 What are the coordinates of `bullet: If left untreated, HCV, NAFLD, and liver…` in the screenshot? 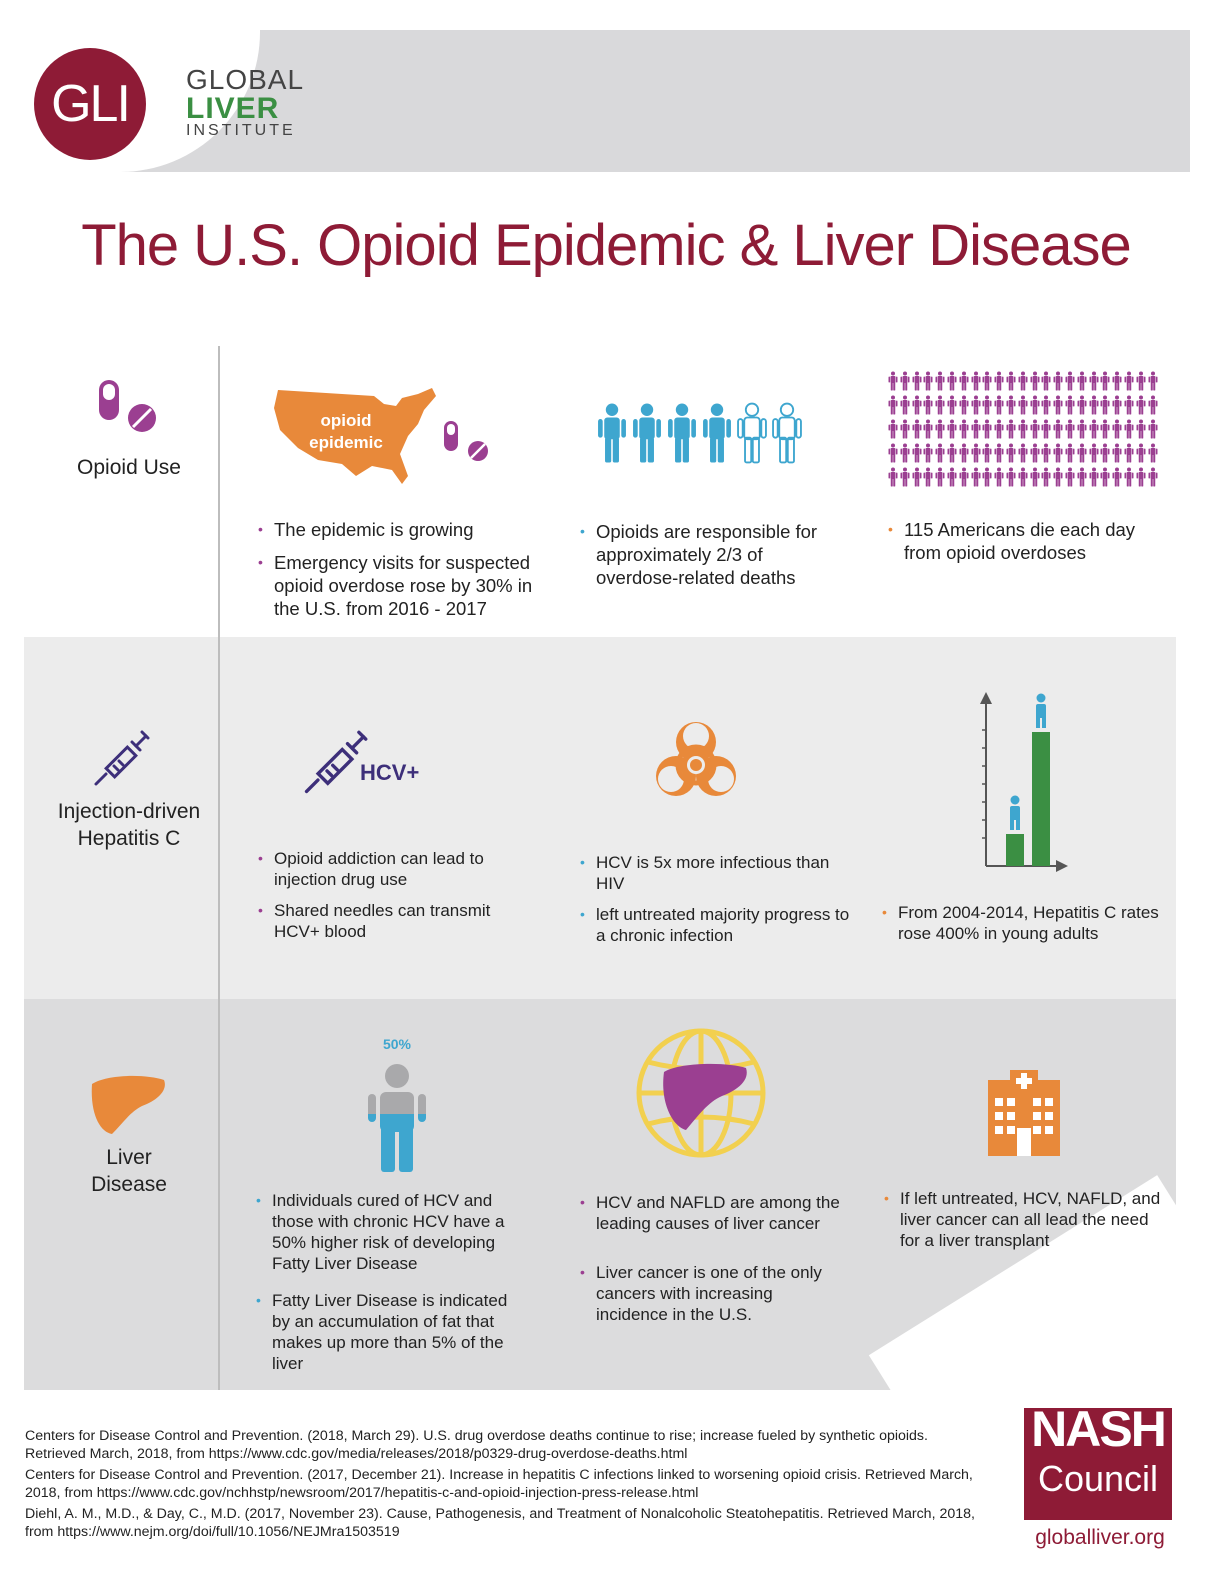 It's located at (1024, 1219).